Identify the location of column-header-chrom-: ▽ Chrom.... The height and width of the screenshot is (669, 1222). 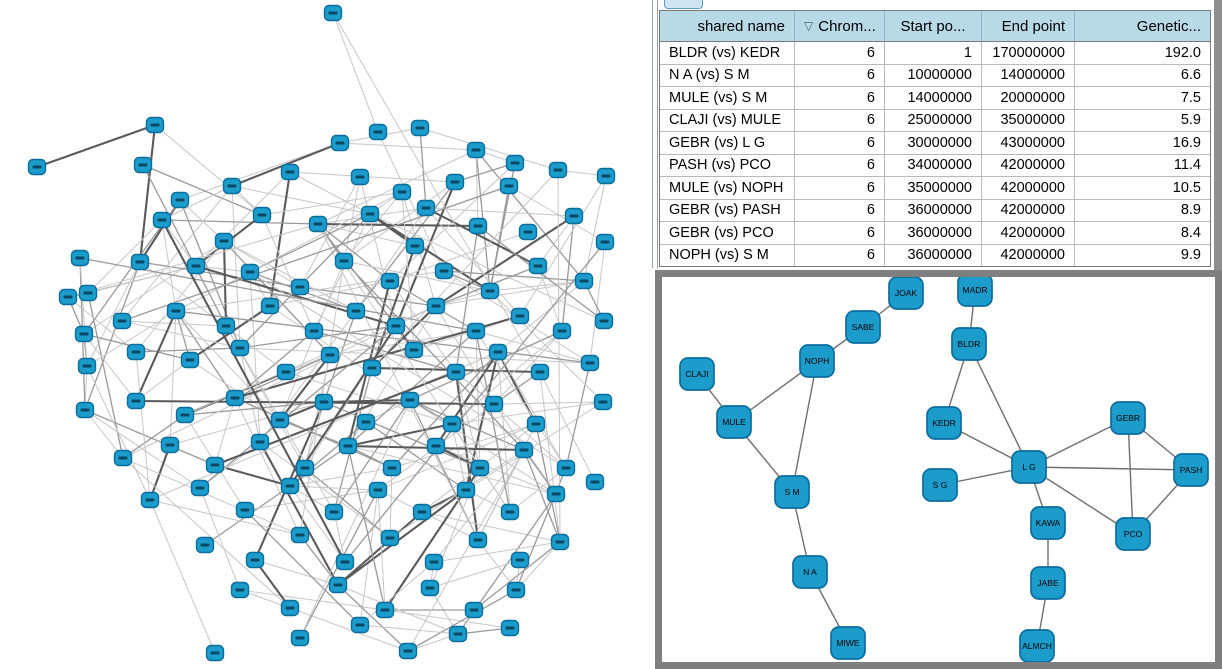
(840, 26).